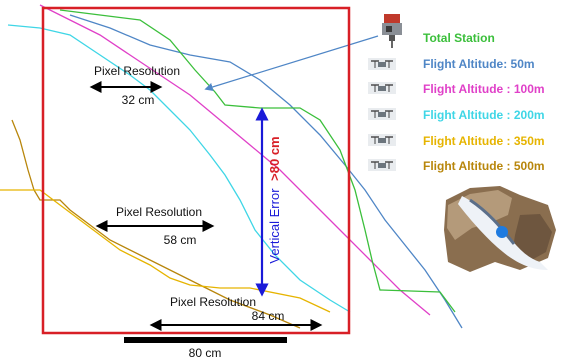  What do you see at coordinates (138, 100) in the screenshot?
I see `pixel-resolution-1-value: 32 cm` at bounding box center [138, 100].